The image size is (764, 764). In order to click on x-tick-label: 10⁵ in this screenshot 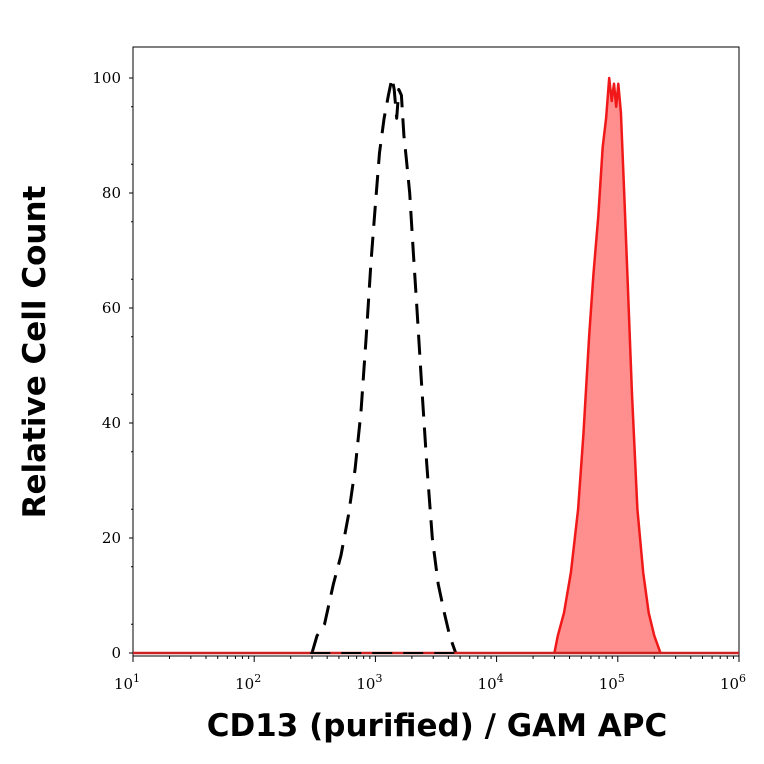, I will do `click(612, 682)`.